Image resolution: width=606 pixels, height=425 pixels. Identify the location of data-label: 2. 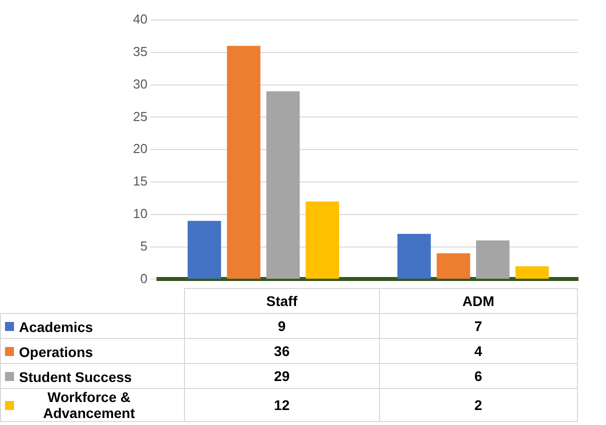
(478, 405).